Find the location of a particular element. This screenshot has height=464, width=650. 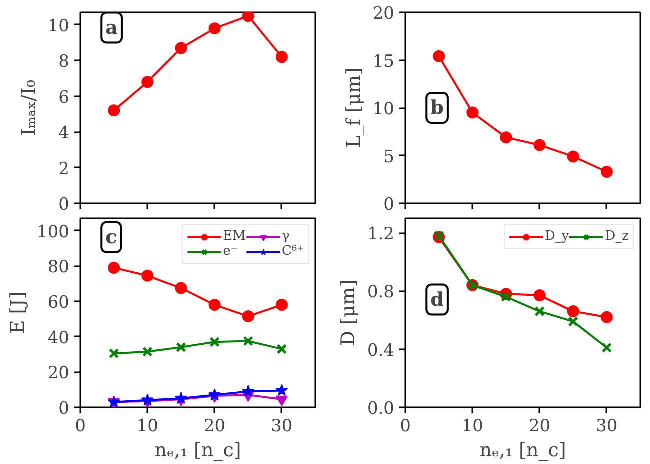

y-tick-label: 4 is located at coordinates (64, 134).